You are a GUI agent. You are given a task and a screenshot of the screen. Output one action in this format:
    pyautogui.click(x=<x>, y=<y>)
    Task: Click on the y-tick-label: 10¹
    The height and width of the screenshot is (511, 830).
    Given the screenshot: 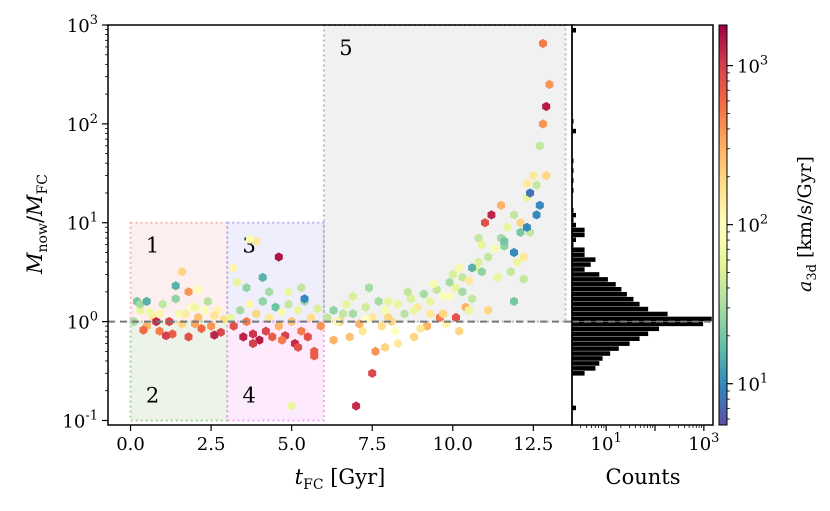 What is the action you would take?
    pyautogui.click(x=82, y=223)
    